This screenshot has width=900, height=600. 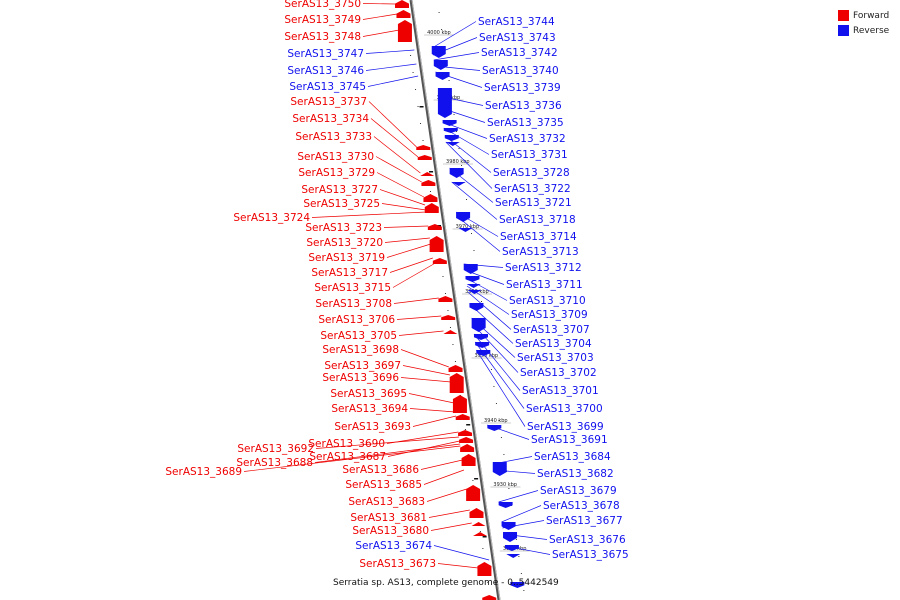 What do you see at coordinates (393, 546) in the screenshot?
I see `reverse-gene-label: SerAS13_3674` at bounding box center [393, 546].